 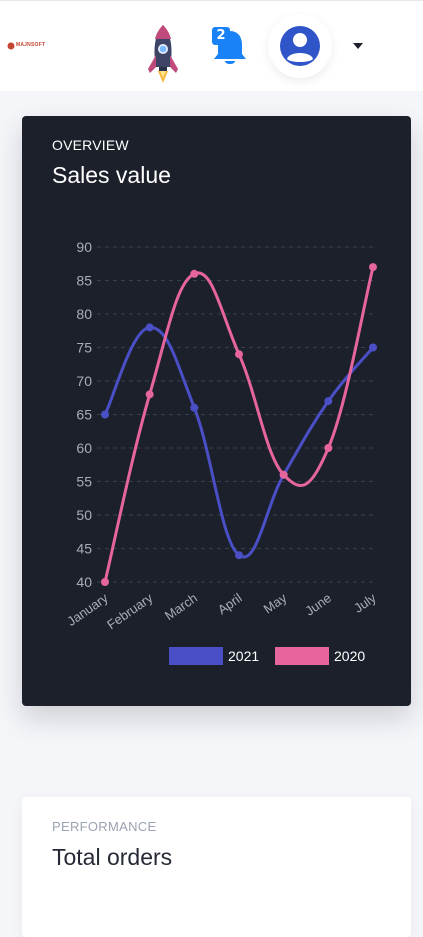 I want to click on user-avatar-button, so click(x=300, y=46).